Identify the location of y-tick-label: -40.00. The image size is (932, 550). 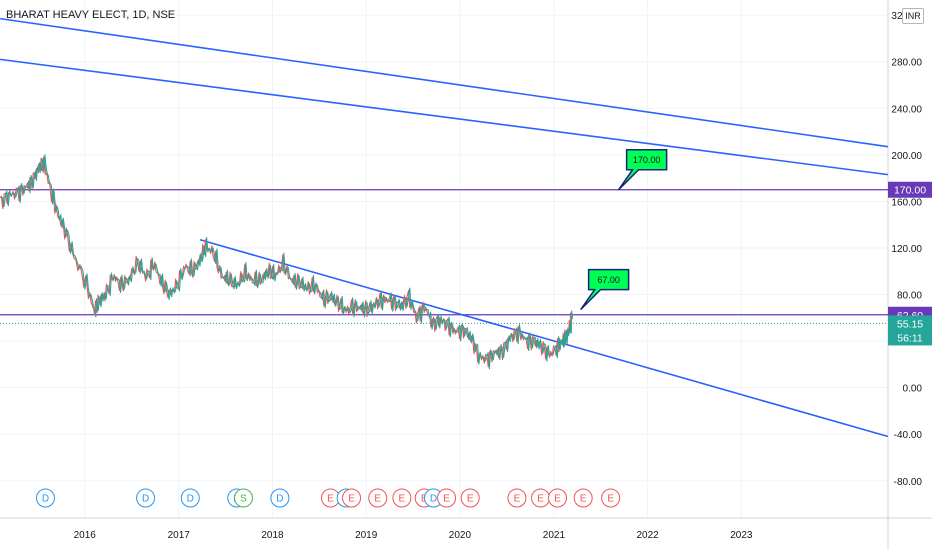
(908, 435).